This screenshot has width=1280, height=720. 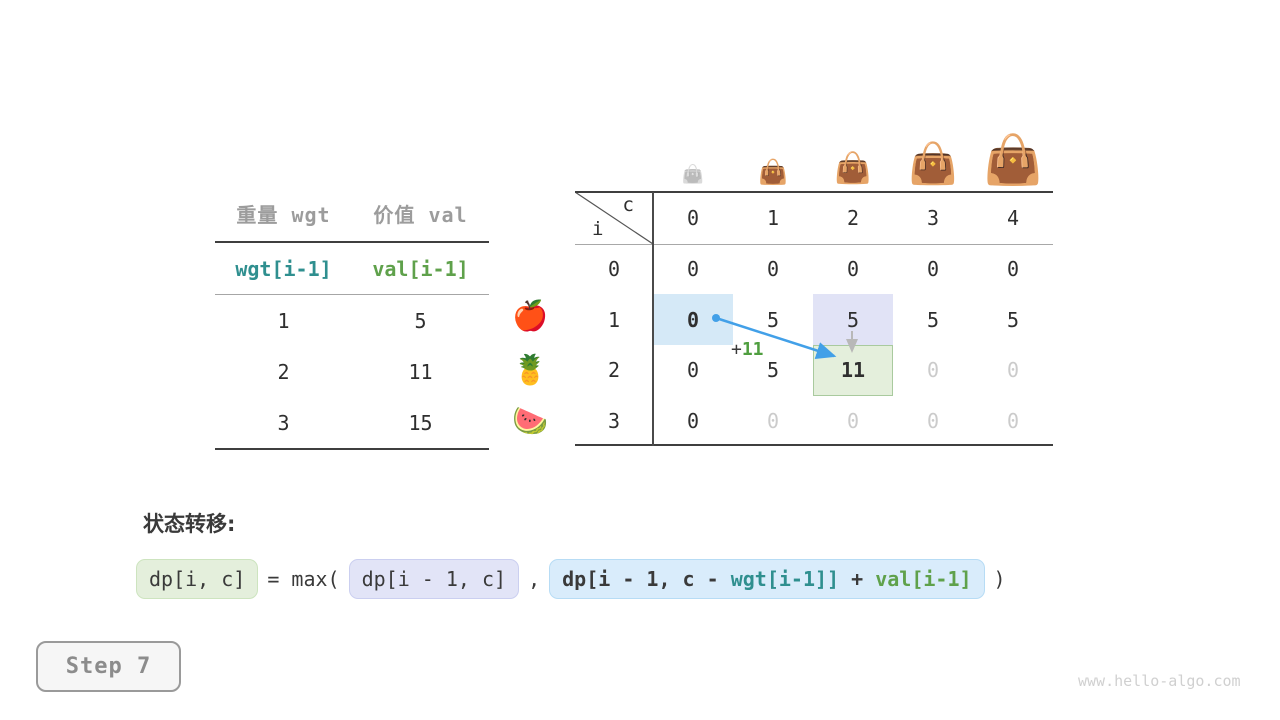 What do you see at coordinates (420, 422) in the screenshot?
I see `item-3-value: 15` at bounding box center [420, 422].